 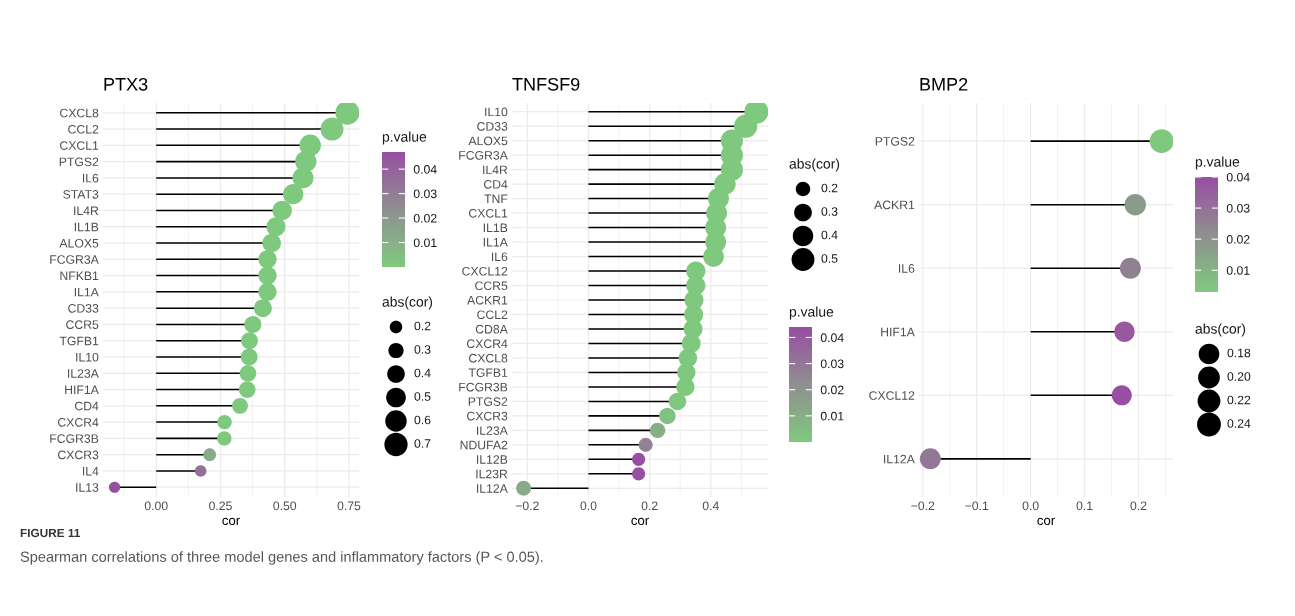 I want to click on y-tick-label: CXCR4, so click(x=487, y=343).